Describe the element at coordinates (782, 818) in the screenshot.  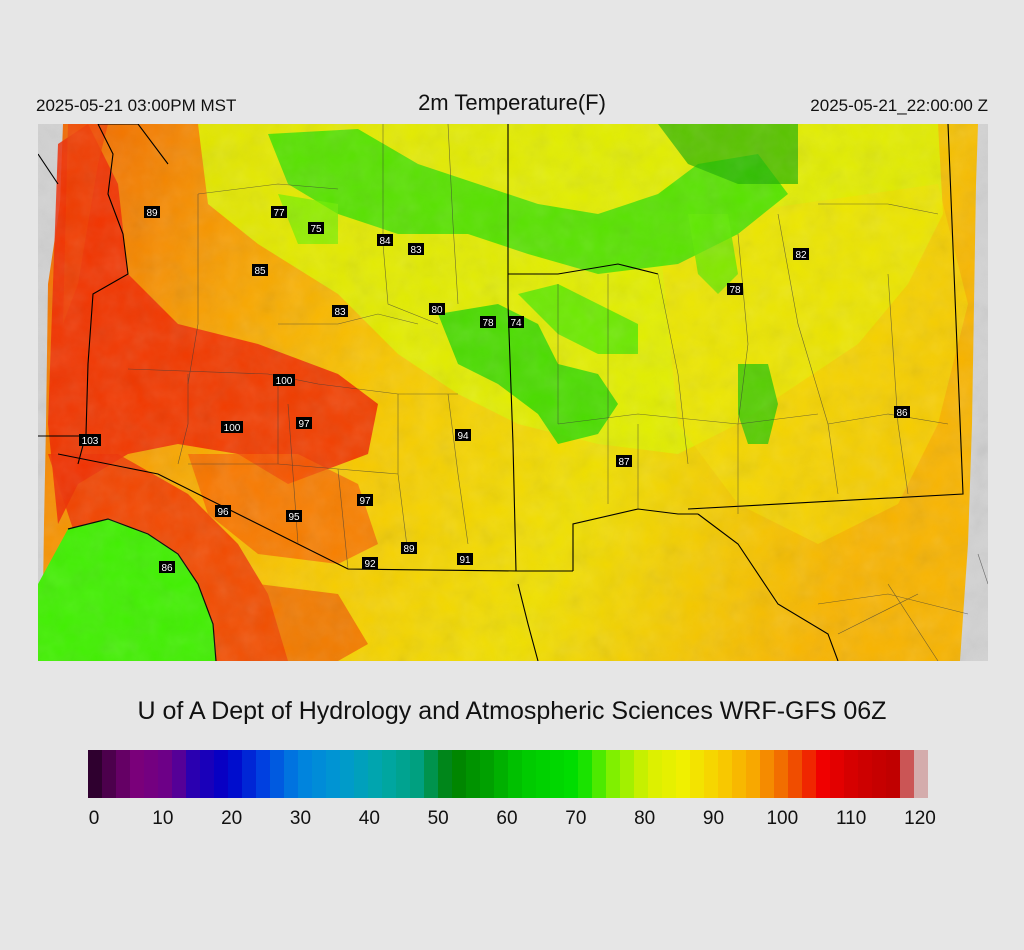
I see `color-scale-tick-label: 100` at that location.